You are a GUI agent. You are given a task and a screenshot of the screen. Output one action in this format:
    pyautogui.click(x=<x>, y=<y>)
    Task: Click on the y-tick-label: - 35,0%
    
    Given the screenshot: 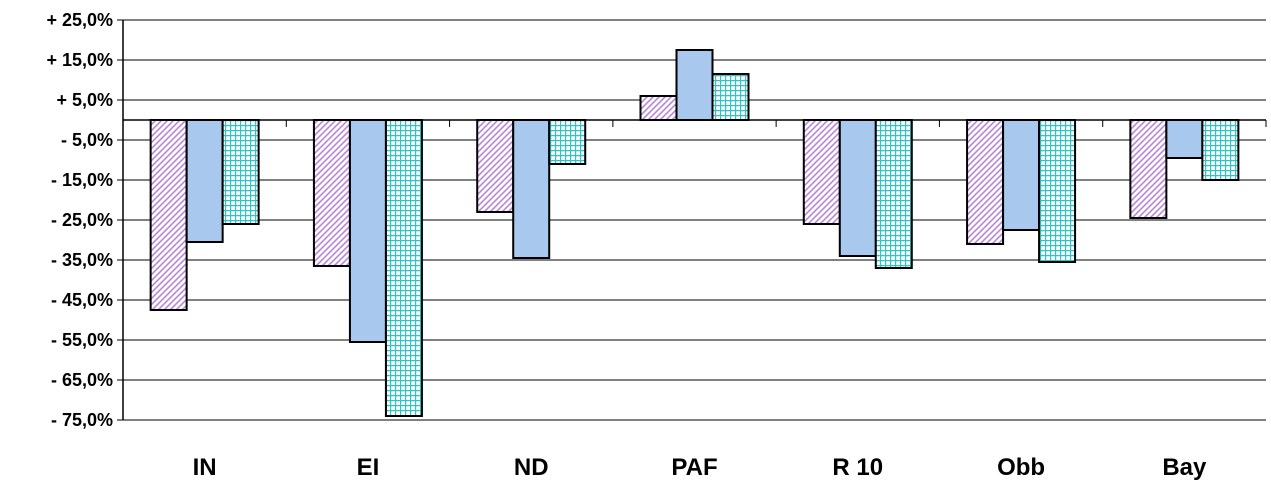 What is the action you would take?
    pyautogui.click(x=82, y=260)
    